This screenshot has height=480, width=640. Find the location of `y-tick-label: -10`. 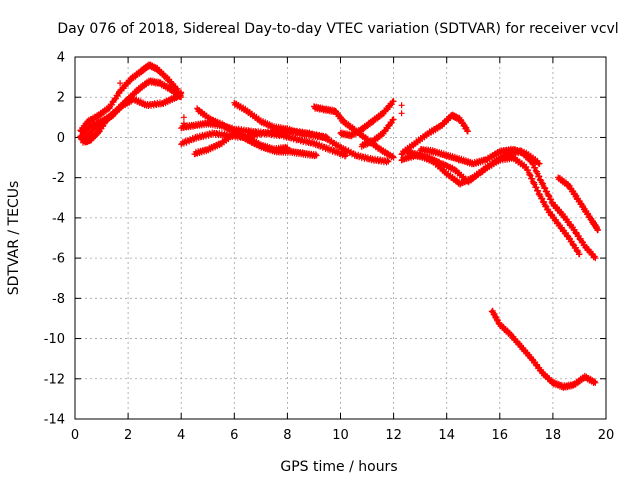

y-tick-label: -10 is located at coordinates (54, 339).